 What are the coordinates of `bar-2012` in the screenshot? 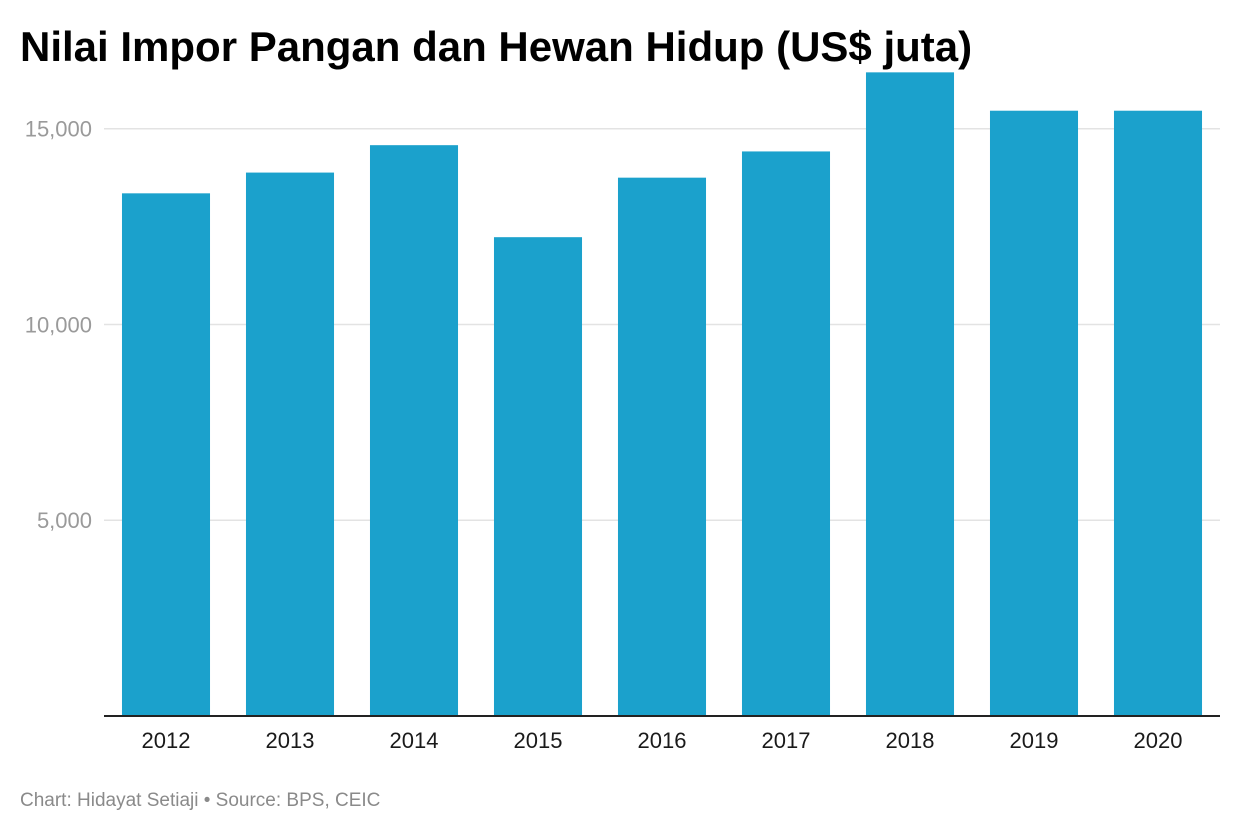 It's located at (166, 454).